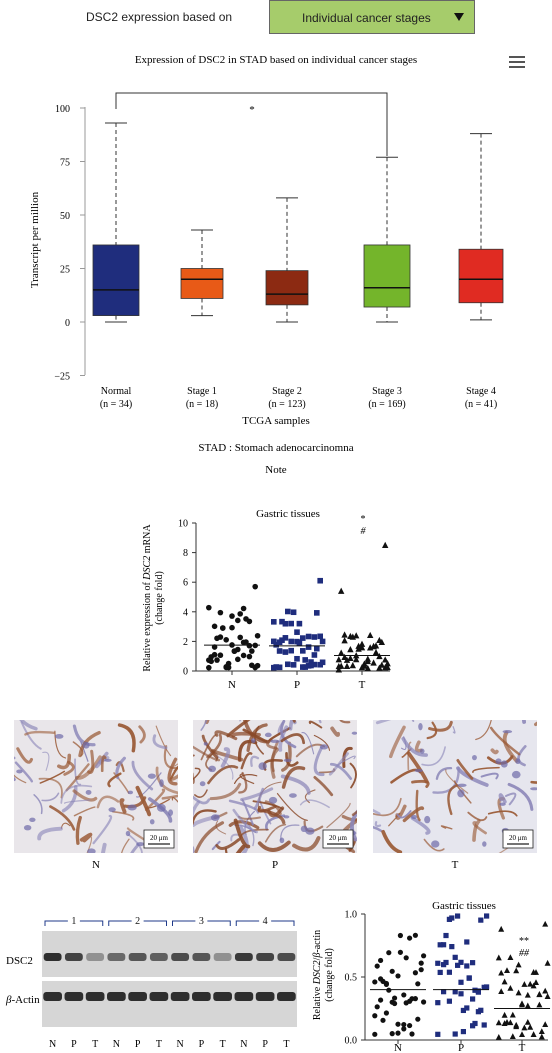 The width and height of the screenshot is (552, 1053). What do you see at coordinates (138, 1044) in the screenshot?
I see `wb-lane-label: P` at bounding box center [138, 1044].